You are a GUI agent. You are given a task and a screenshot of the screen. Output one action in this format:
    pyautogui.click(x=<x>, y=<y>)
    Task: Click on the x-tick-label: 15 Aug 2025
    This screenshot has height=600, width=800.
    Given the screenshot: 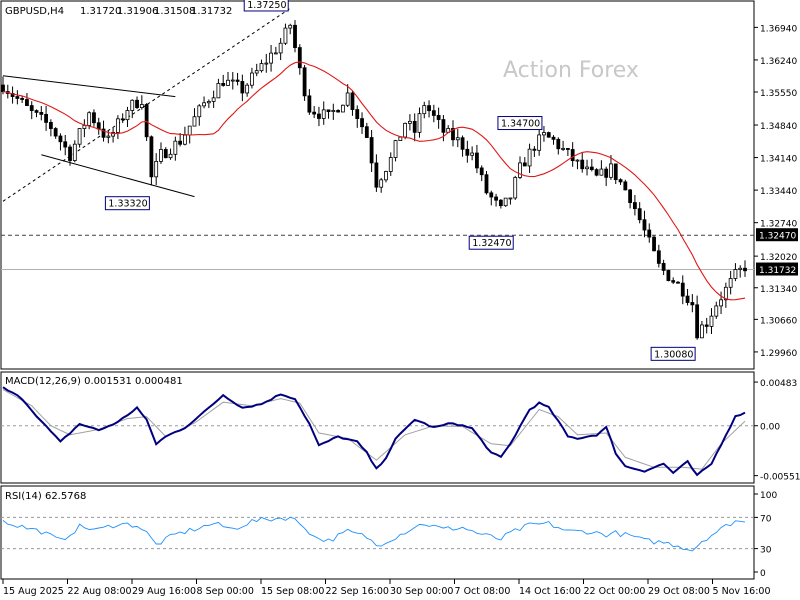 What is the action you would take?
    pyautogui.click(x=33, y=591)
    